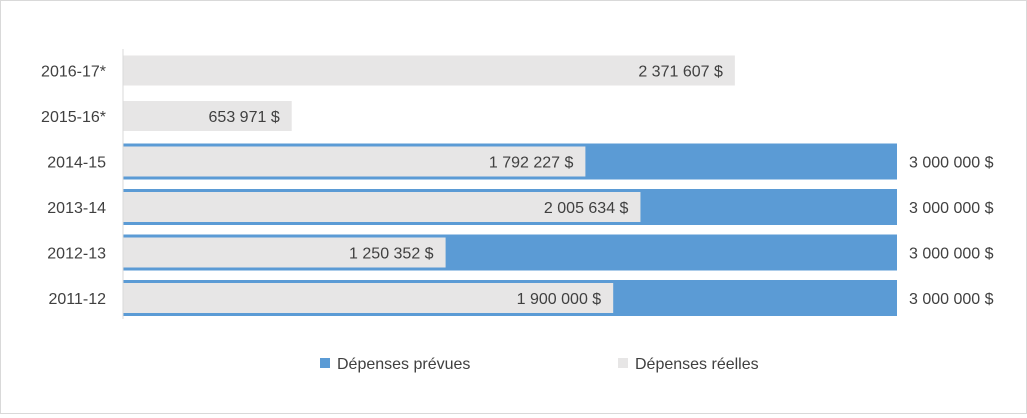  I want to click on legend-item-planned: Dépenses prévues, so click(395, 364).